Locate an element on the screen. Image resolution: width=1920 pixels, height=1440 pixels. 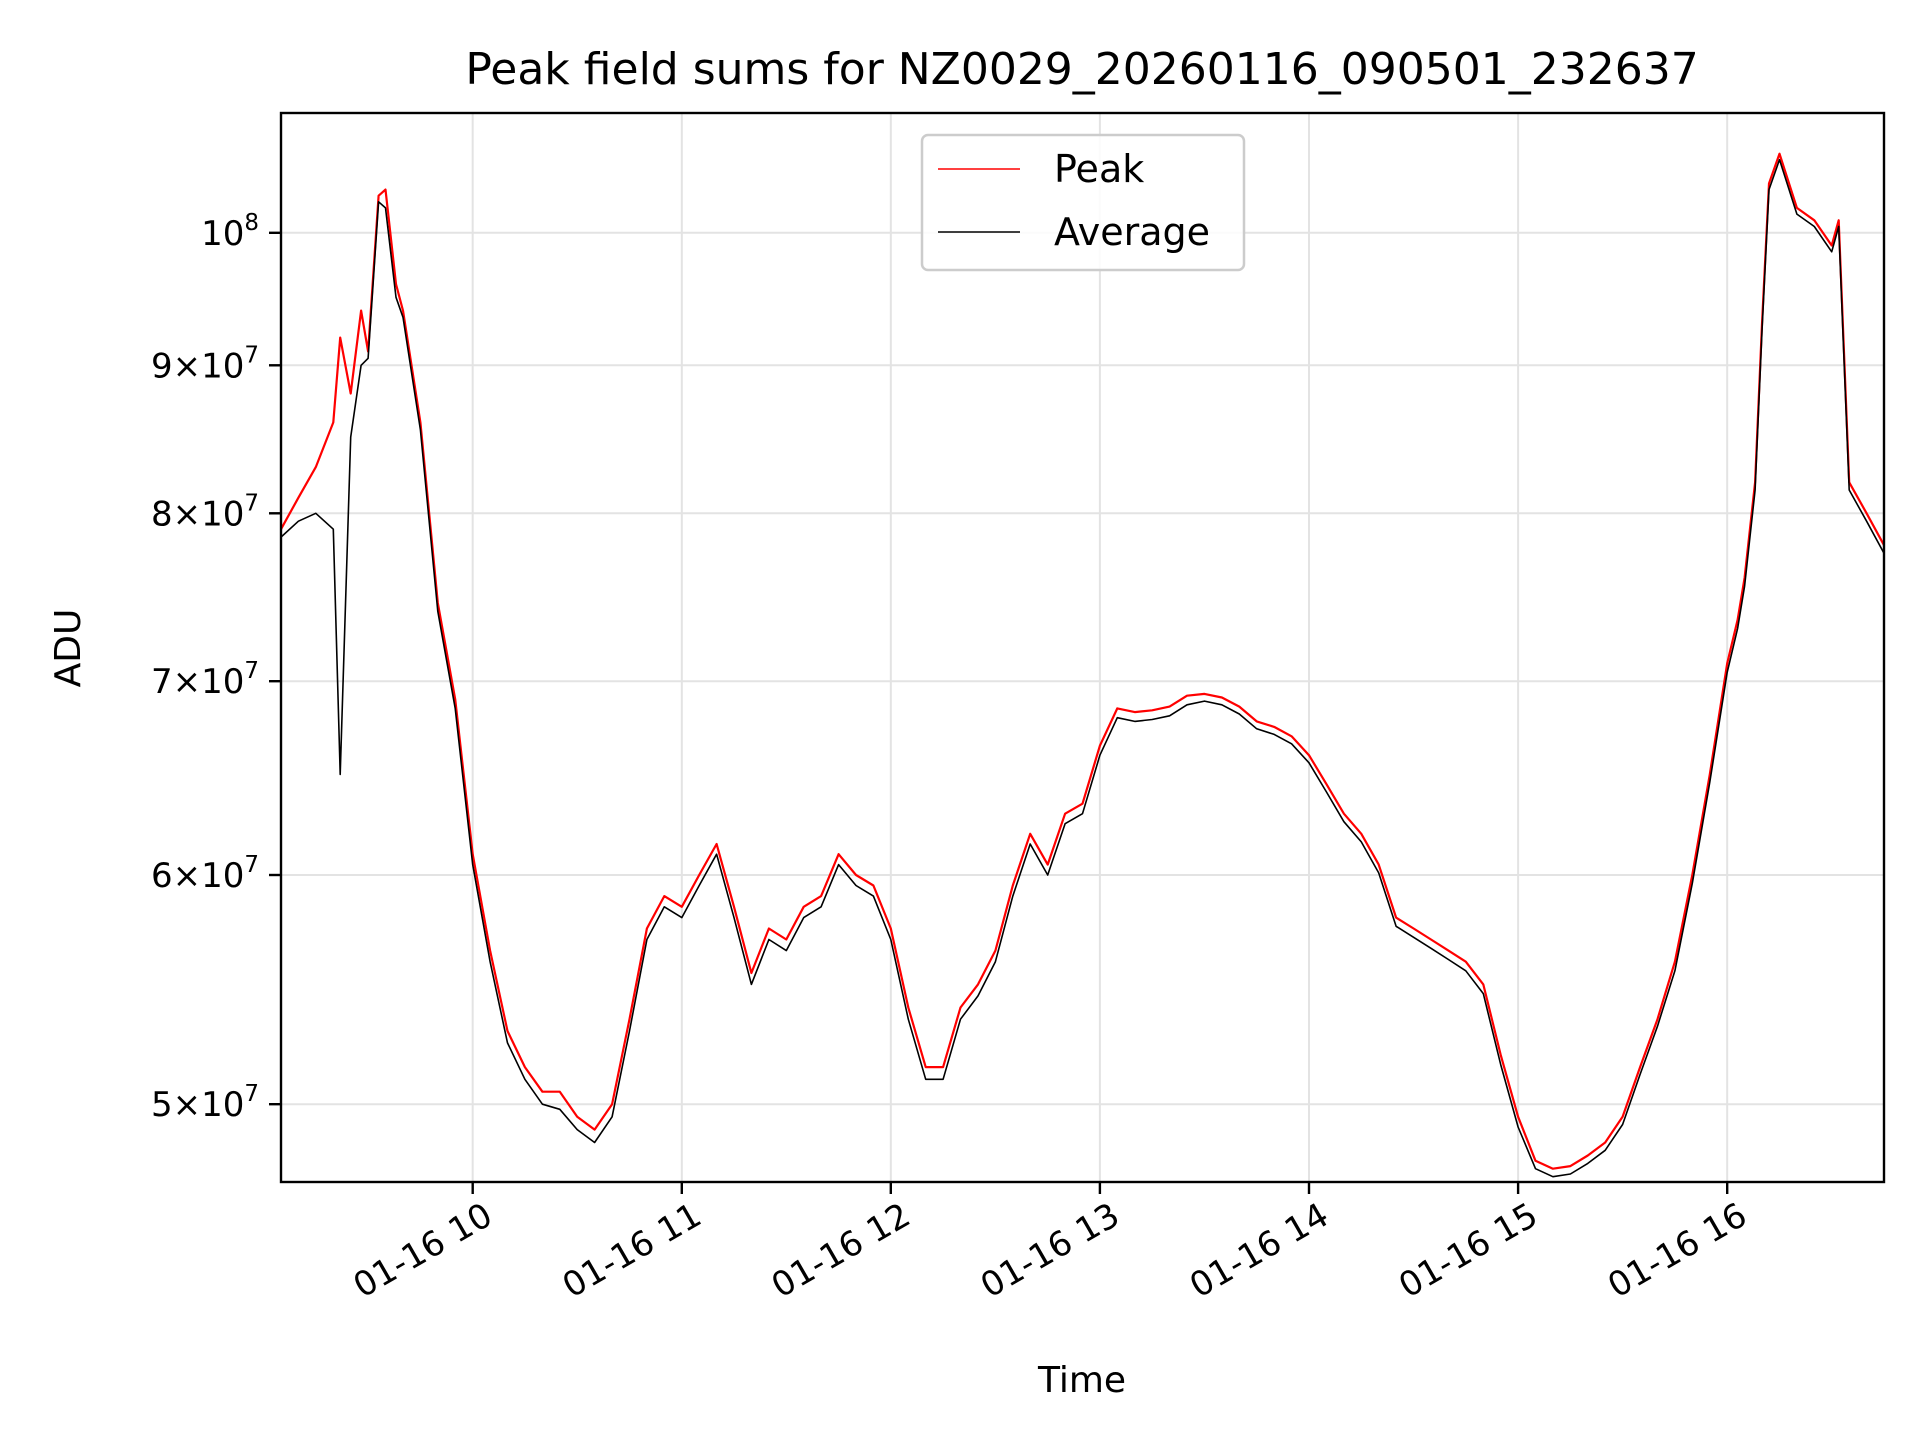
y-tick-label: 6×107 is located at coordinates (205, 874).